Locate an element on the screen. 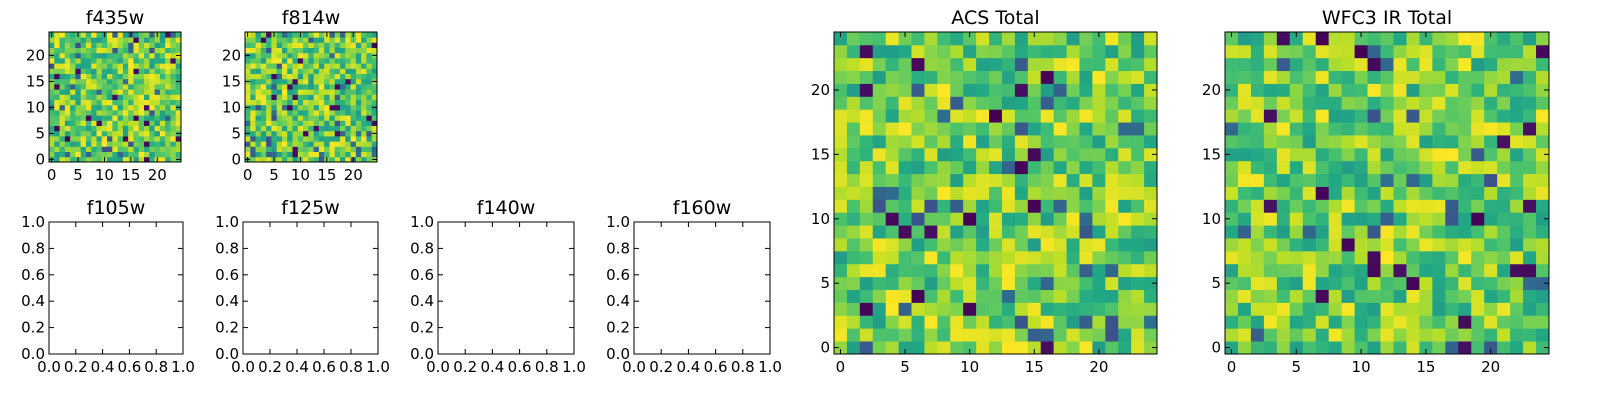  x-tick-label: 5 is located at coordinates (78, 175).